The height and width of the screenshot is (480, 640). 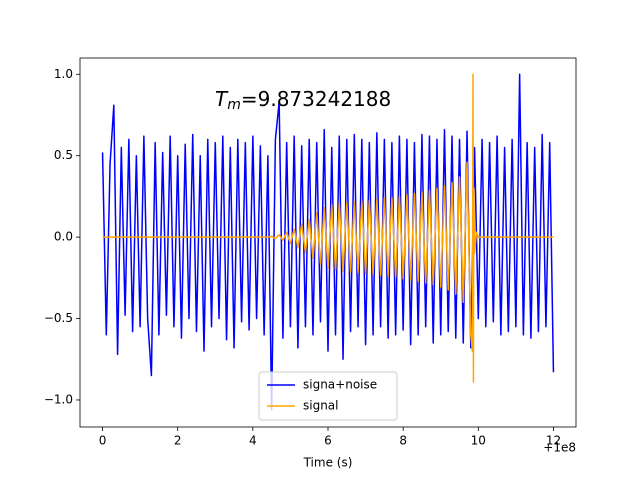 What do you see at coordinates (63, 237) in the screenshot?
I see `y-tick-label: 0.0` at bounding box center [63, 237].